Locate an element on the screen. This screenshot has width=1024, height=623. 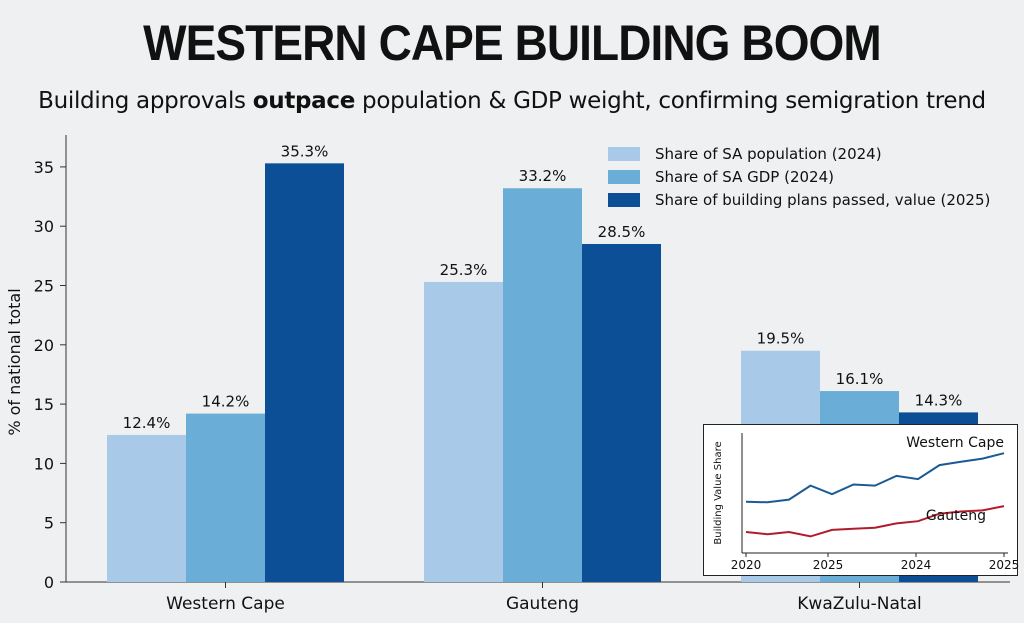
legend-label-gdp: Share of SA GDP (2024) is located at coordinates (744, 176).